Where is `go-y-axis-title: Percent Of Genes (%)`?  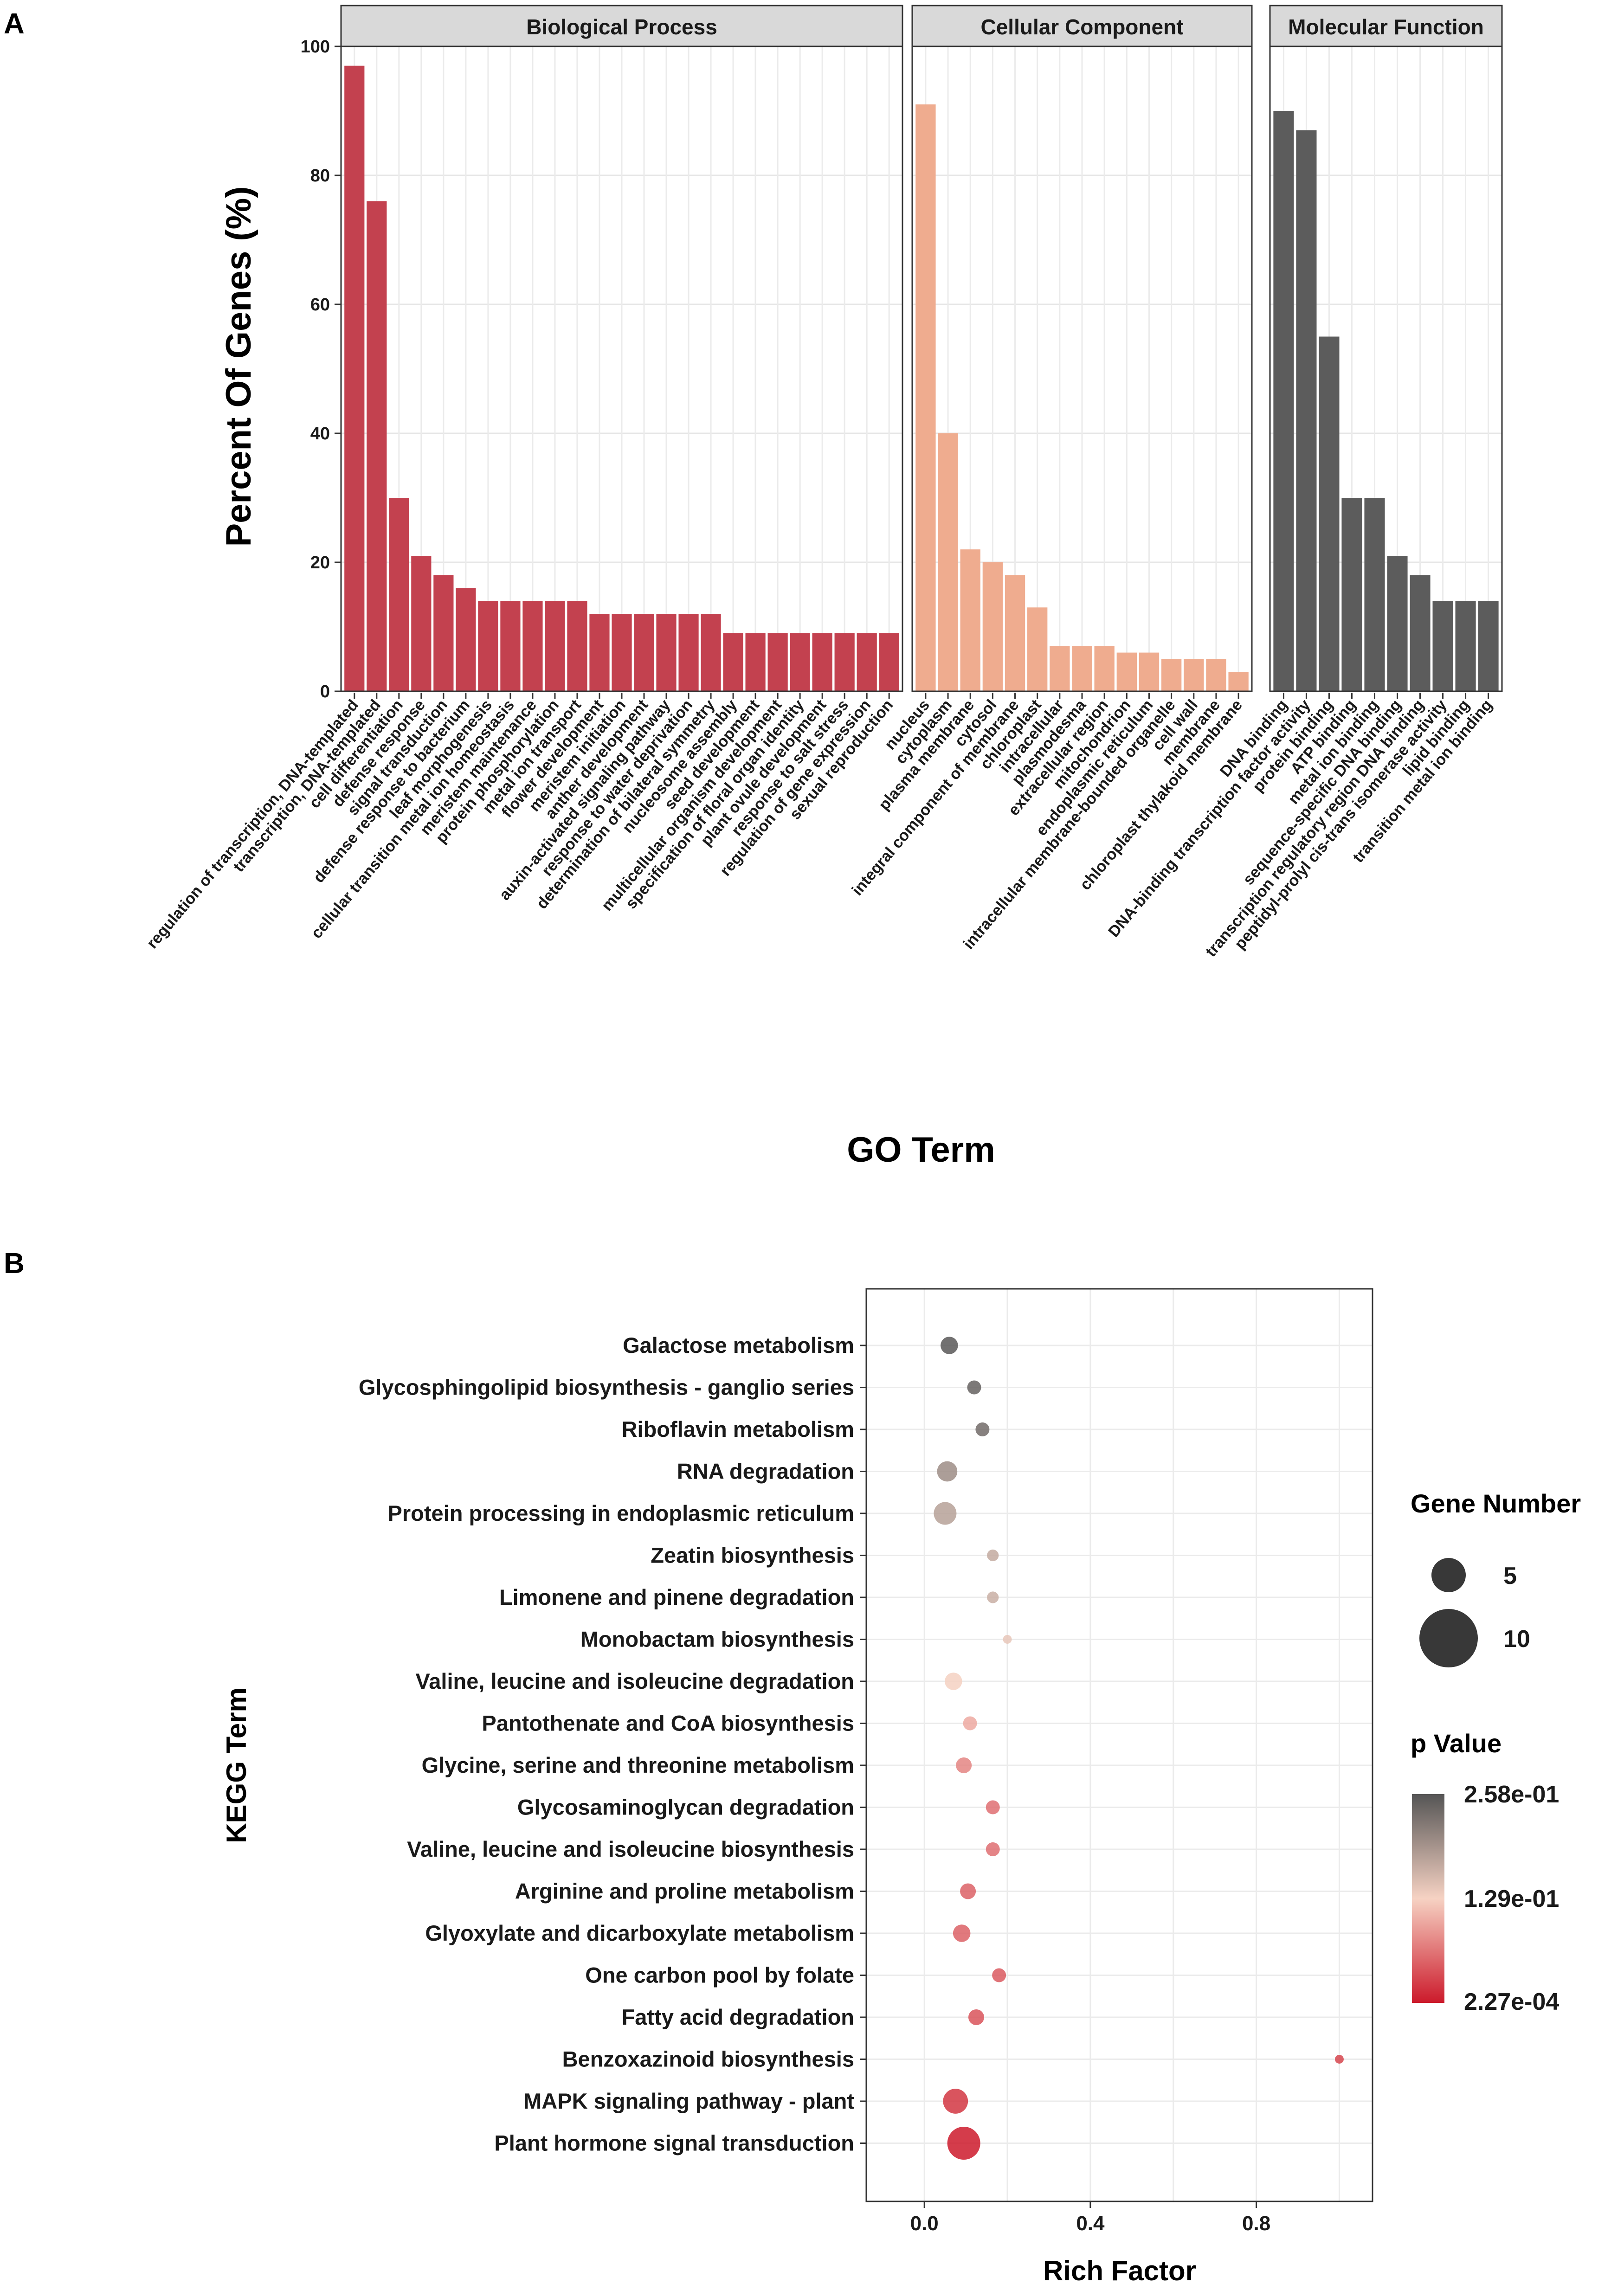
go-y-axis-title: Percent Of Genes (%) is located at coordinates (239, 366).